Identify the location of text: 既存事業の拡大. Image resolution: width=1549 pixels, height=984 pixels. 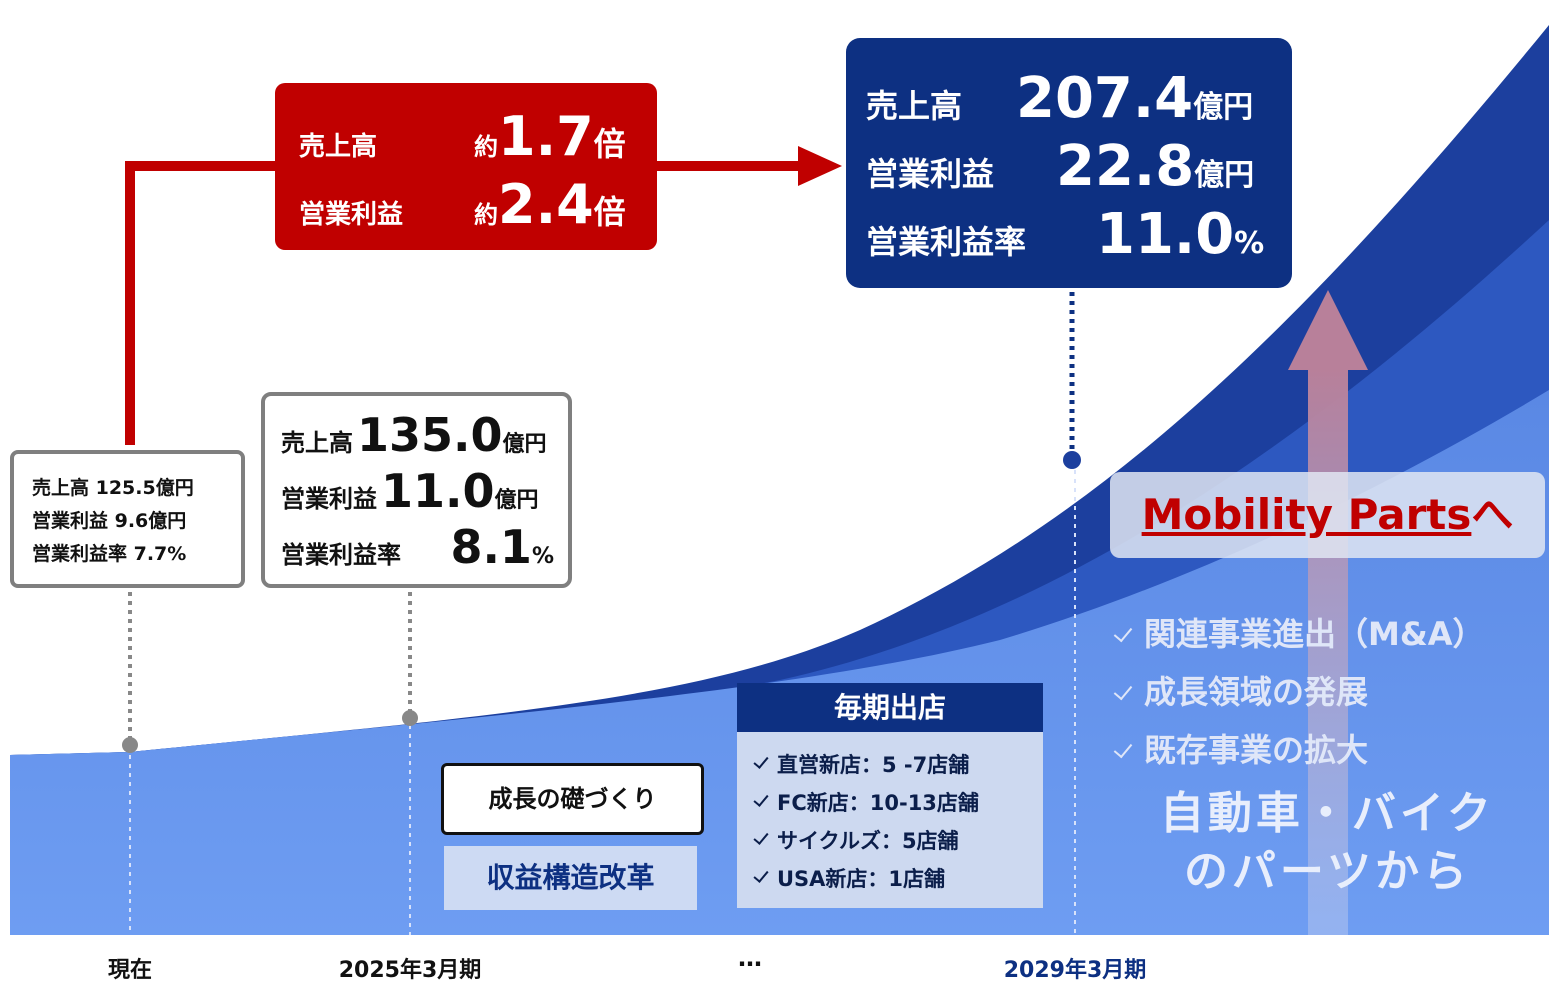
(1256, 750).